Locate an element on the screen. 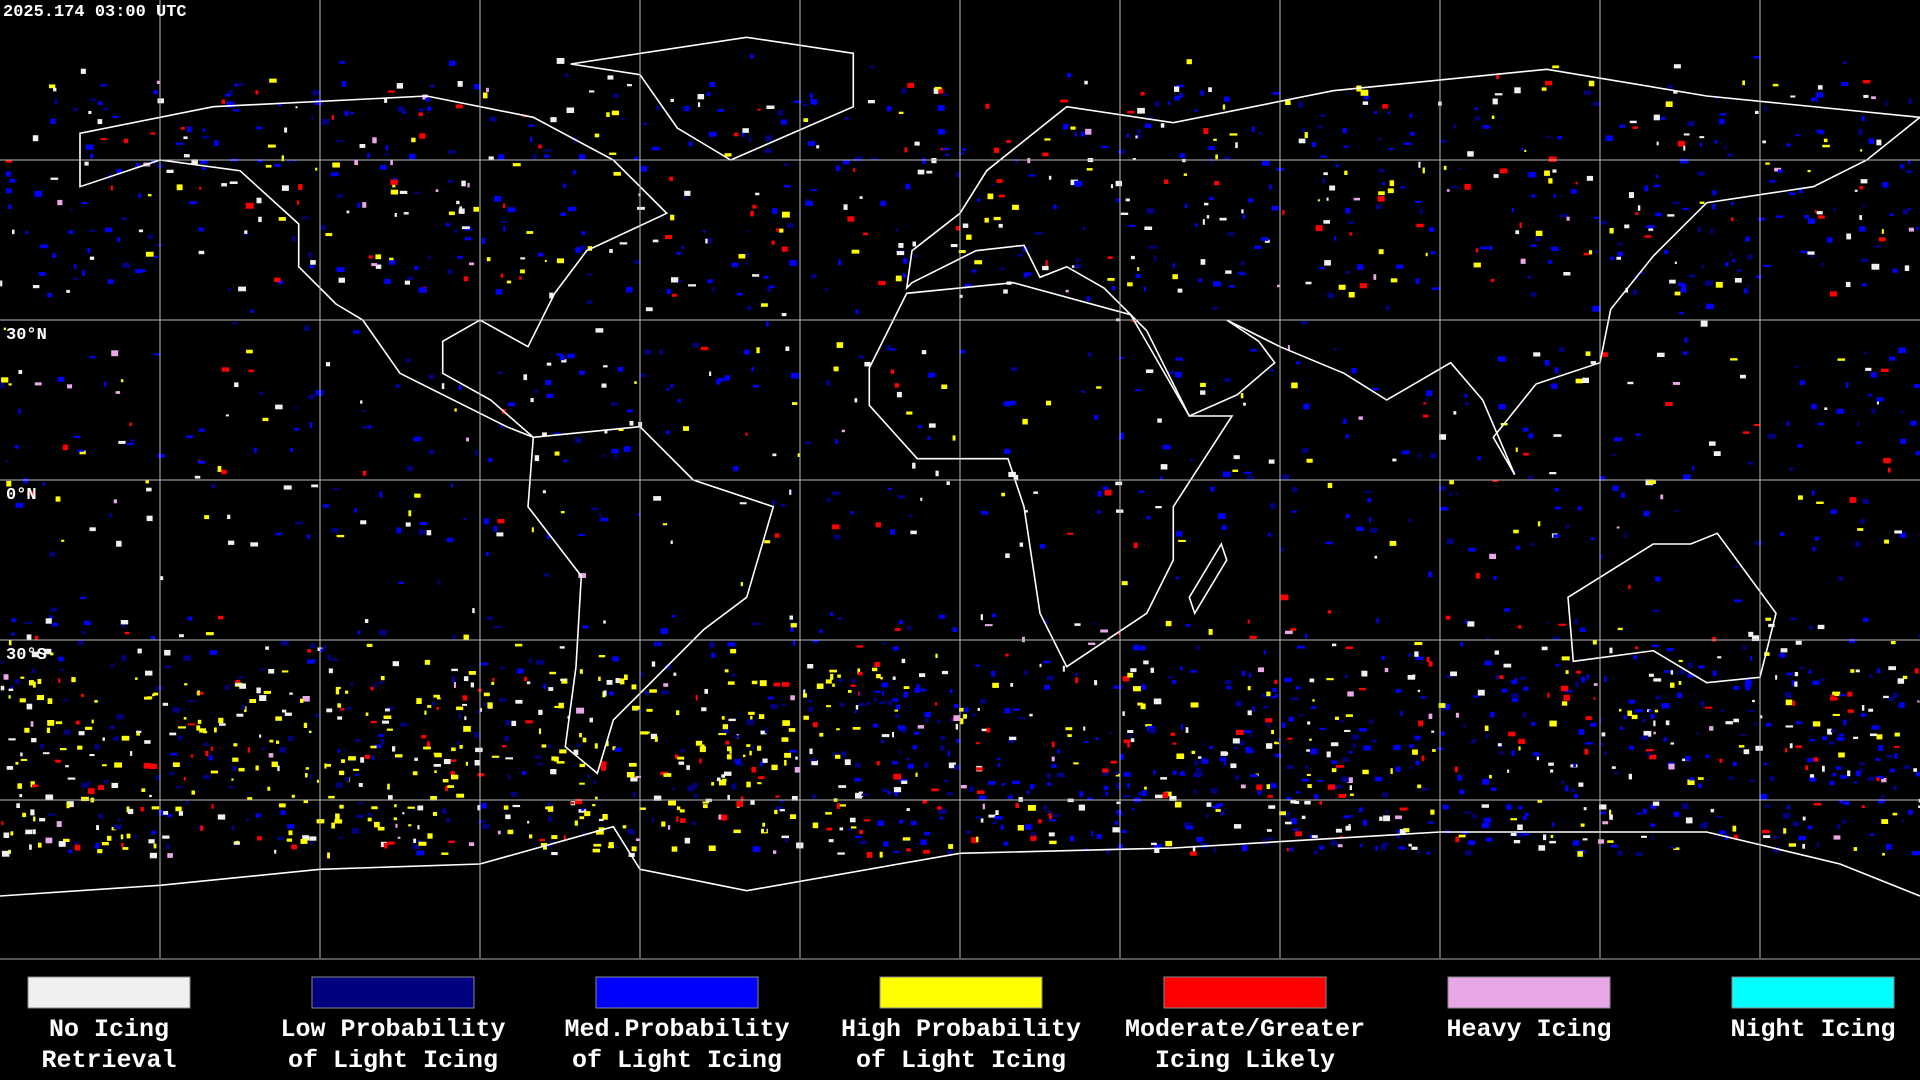 The image size is (1920, 1080). legend-swatch is located at coordinates (677, 992).